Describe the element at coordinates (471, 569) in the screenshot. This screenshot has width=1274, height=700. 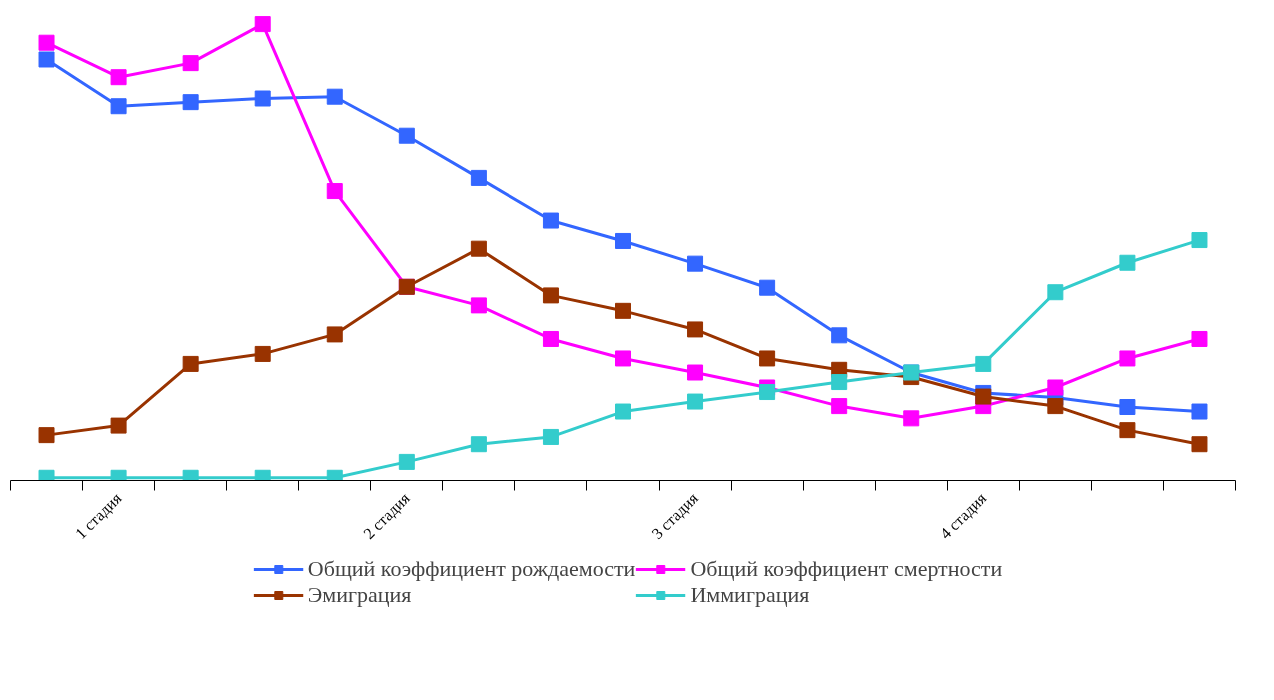
I see `legend-label: Общий коэффициент рождаемости` at that location.